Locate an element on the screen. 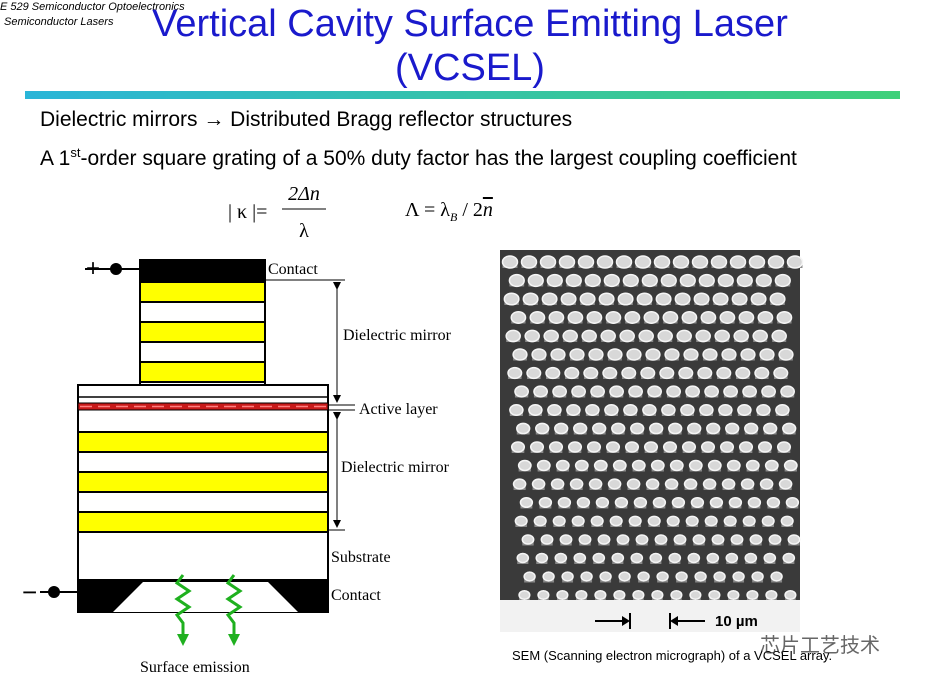  scale-bar-area is located at coordinates (650, 616).